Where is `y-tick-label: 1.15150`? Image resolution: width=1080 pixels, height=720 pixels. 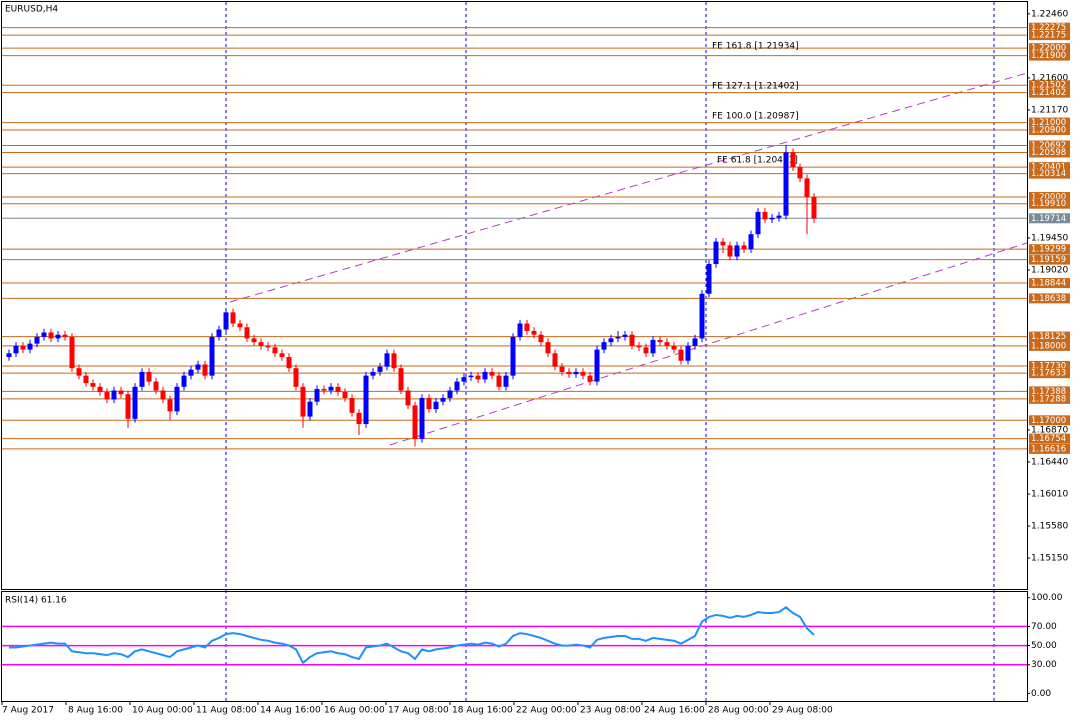 y-tick-label: 1.15150 is located at coordinates (1049, 558).